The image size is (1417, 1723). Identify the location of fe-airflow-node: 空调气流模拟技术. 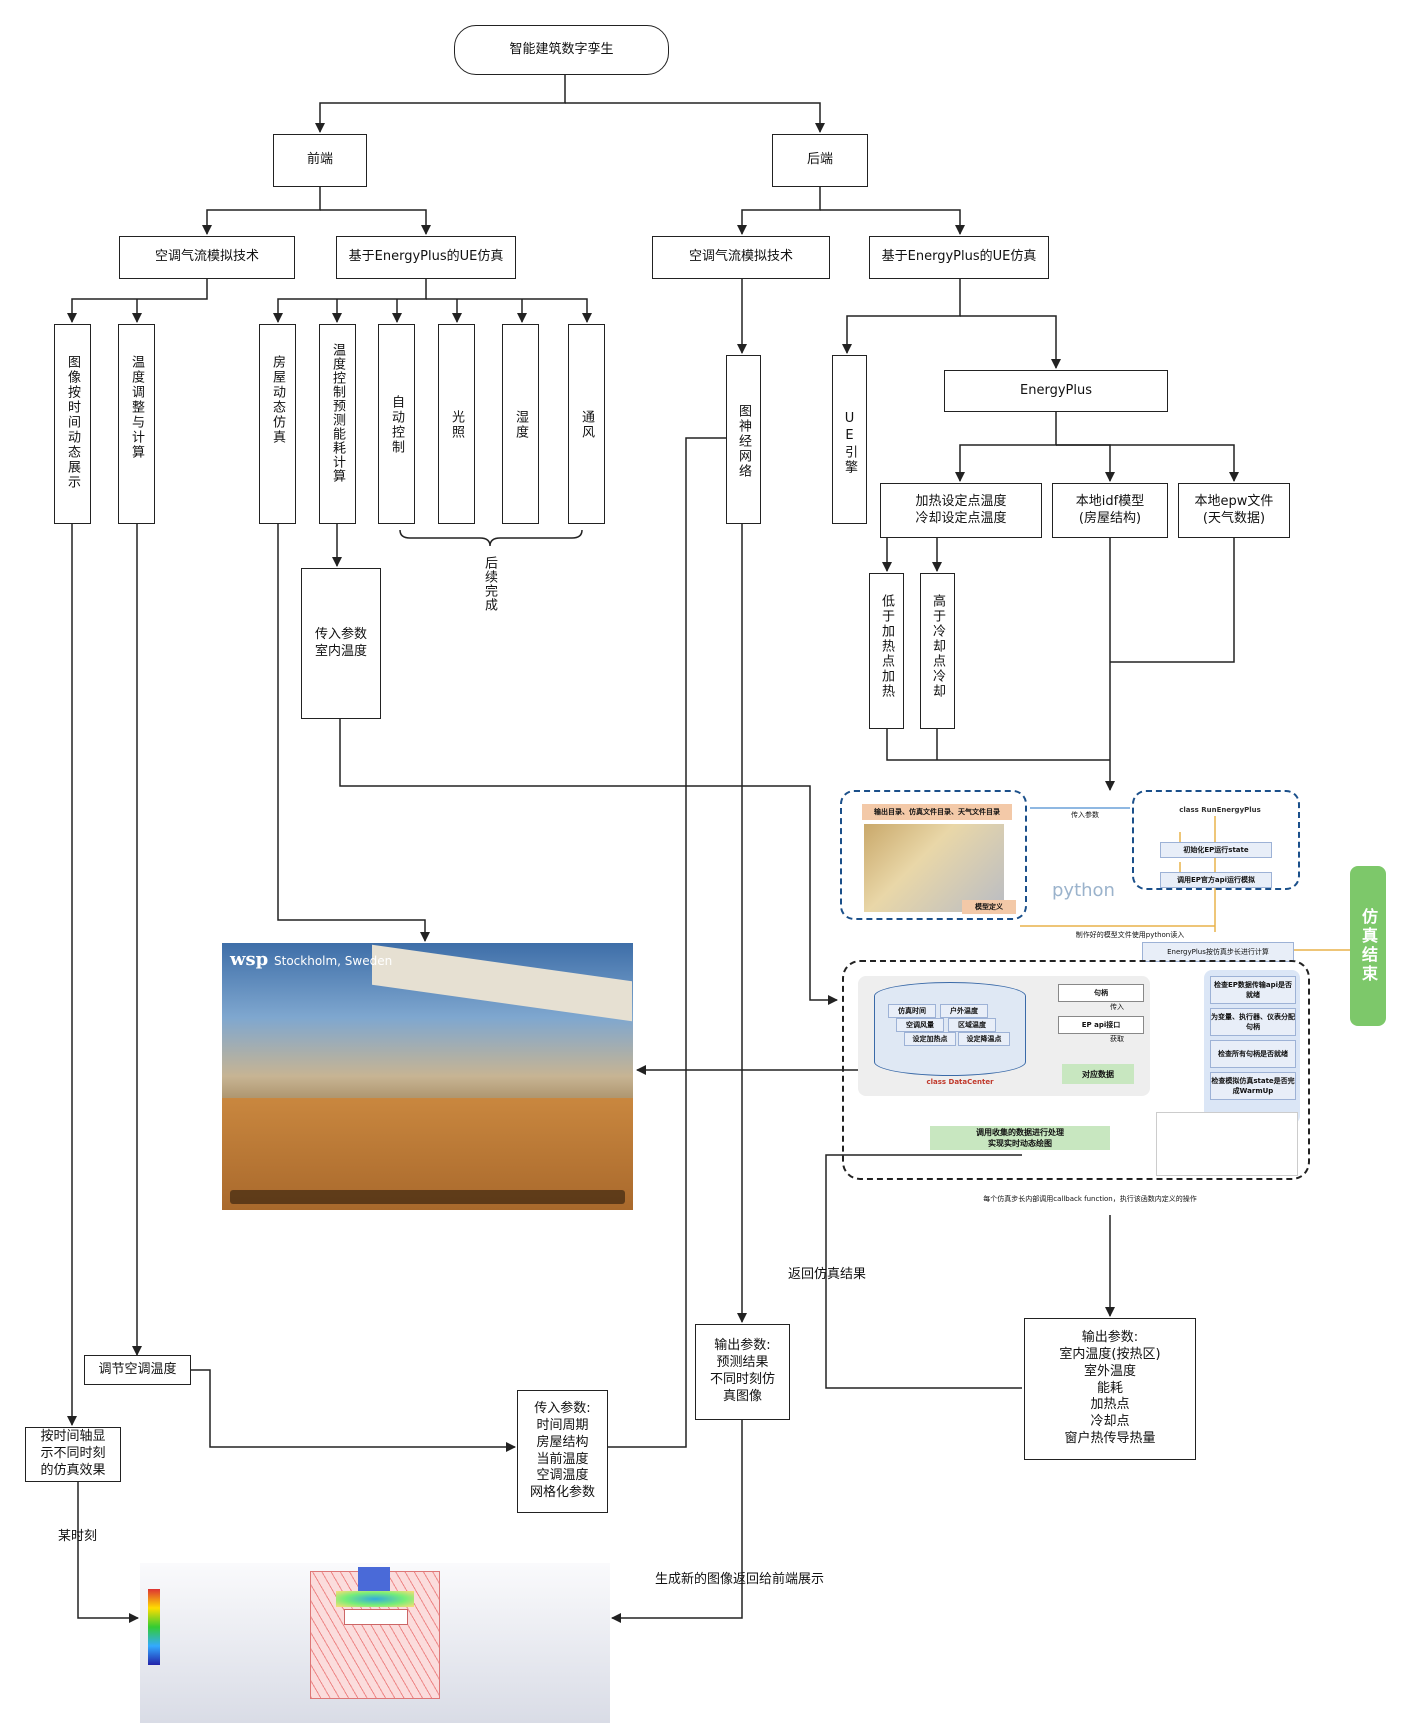
(207, 257).